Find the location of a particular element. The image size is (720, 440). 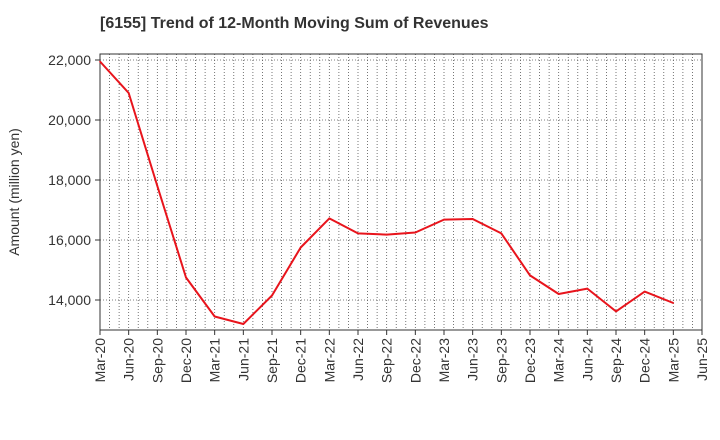

x-tick-label: Dec-20 is located at coordinates (186, 360).